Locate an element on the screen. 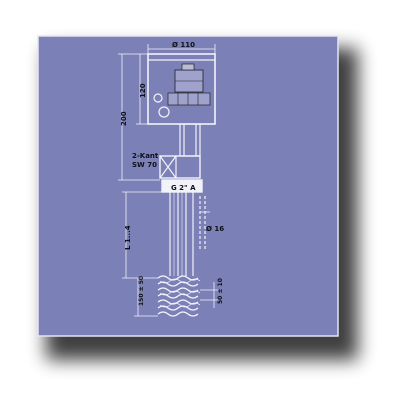 The image size is (400, 400). device-outline is located at coordinates (181, 164).